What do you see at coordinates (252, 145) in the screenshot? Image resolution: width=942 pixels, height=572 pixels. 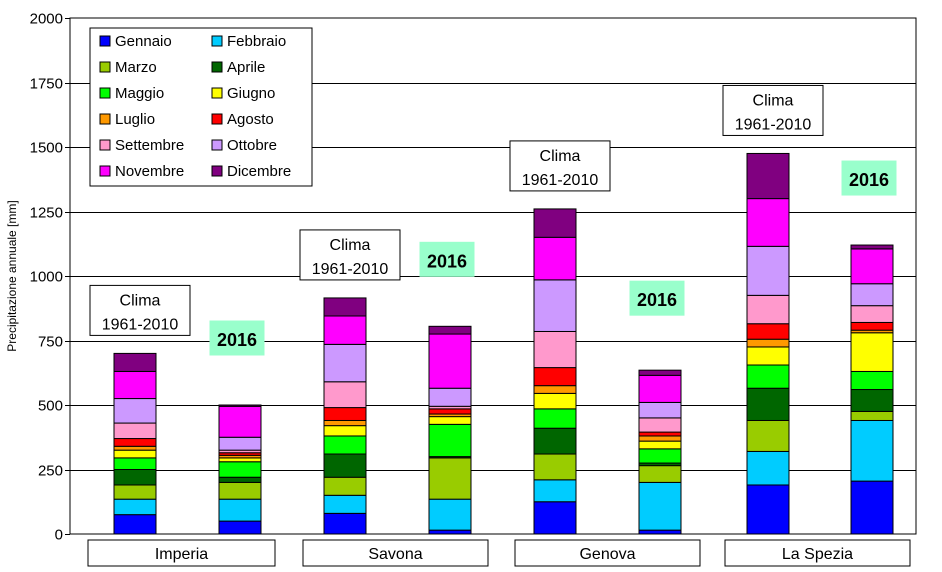 I see `legend-entry: Ottobre` at bounding box center [252, 145].